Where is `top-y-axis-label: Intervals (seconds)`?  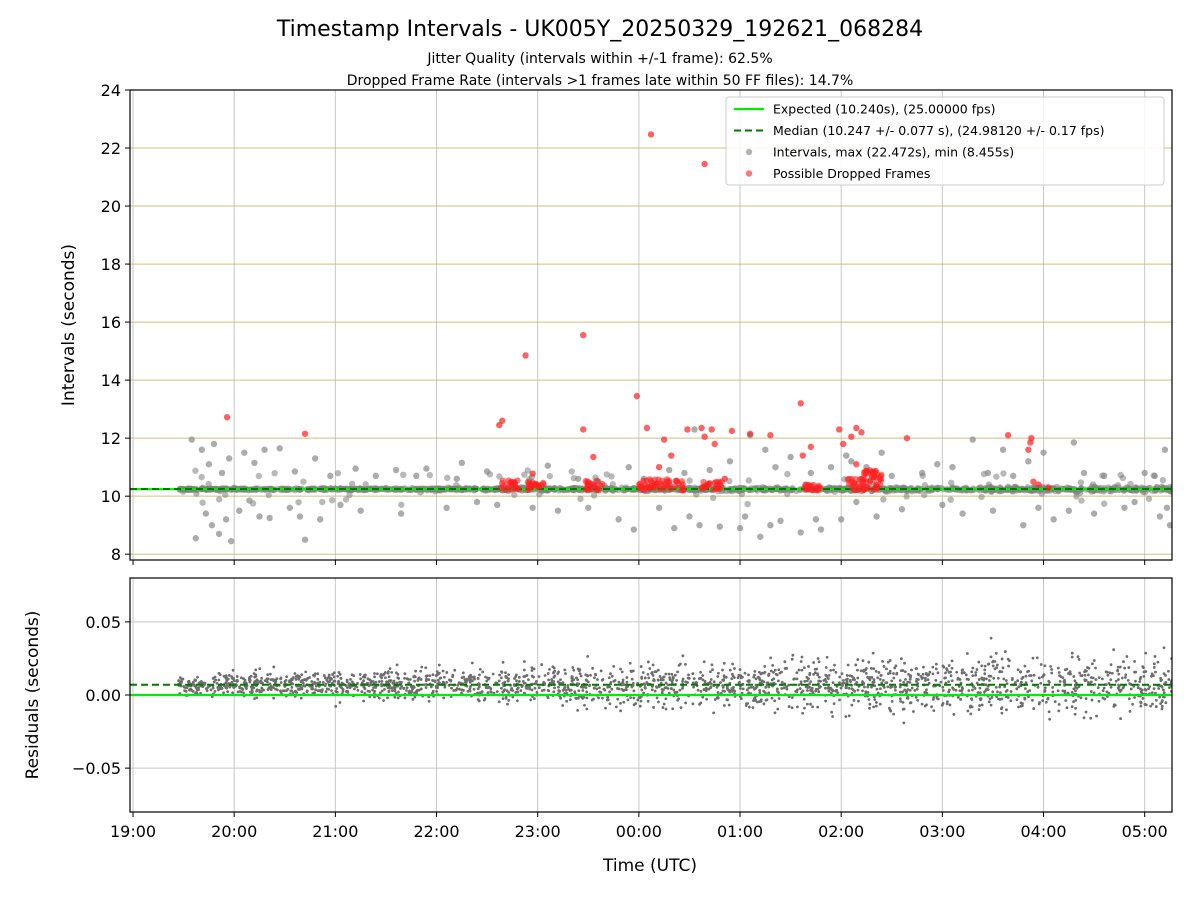
top-y-axis-label: Intervals (seconds) is located at coordinates (69, 325).